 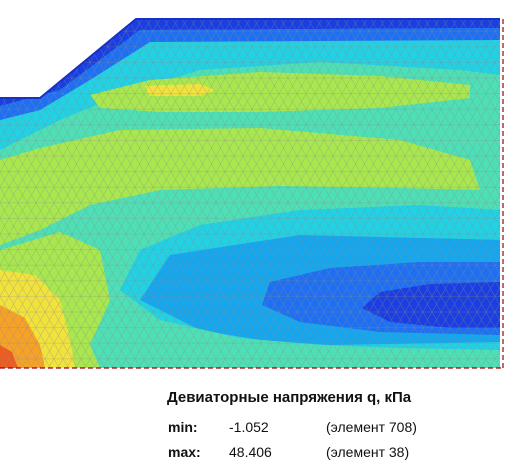 What do you see at coordinates (249, 427) in the screenshot?
I see `min-value: -1.052` at bounding box center [249, 427].